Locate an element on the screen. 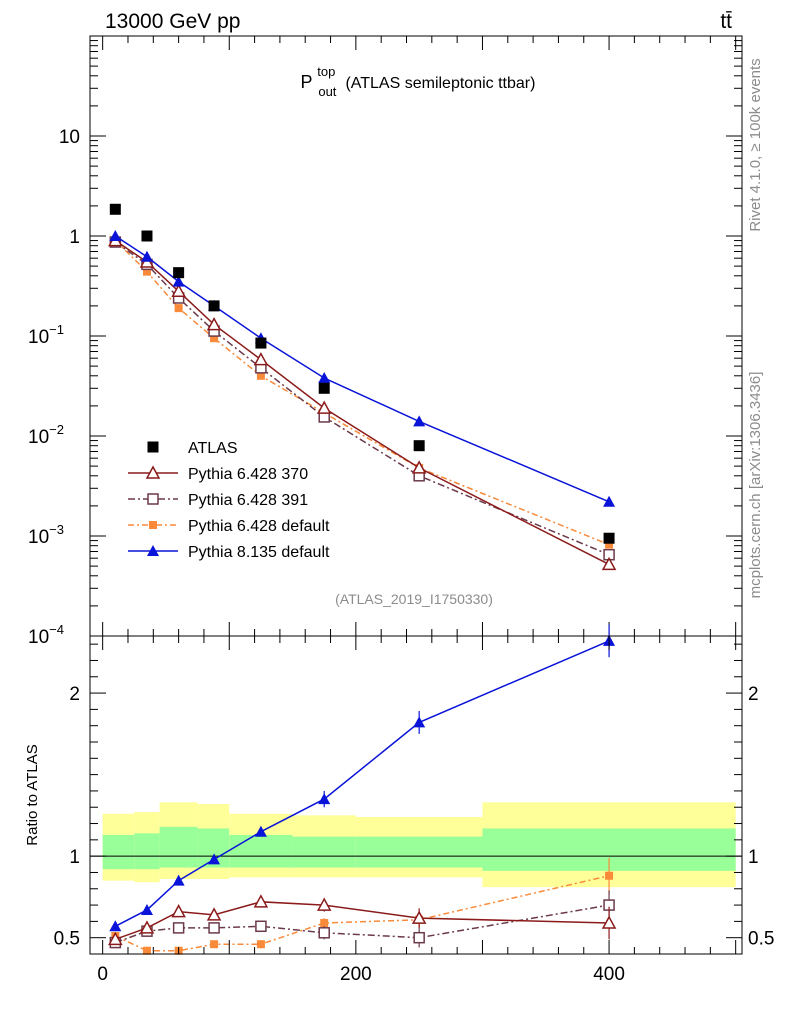 The width and height of the screenshot is (786, 1024). ratio-y-tick-label-left: 1 is located at coordinates (74, 857).